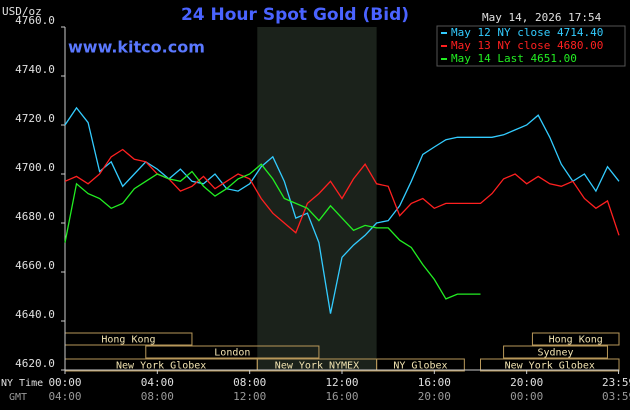  I want to click on x-tick-label: 20:00, so click(526, 382).